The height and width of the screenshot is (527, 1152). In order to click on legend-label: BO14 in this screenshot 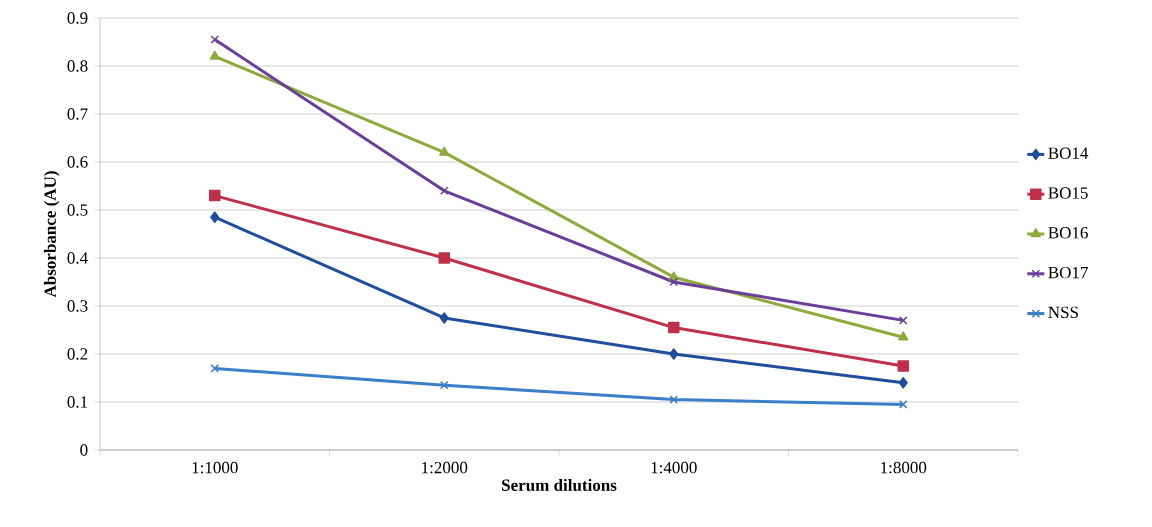, I will do `click(1068, 153)`.